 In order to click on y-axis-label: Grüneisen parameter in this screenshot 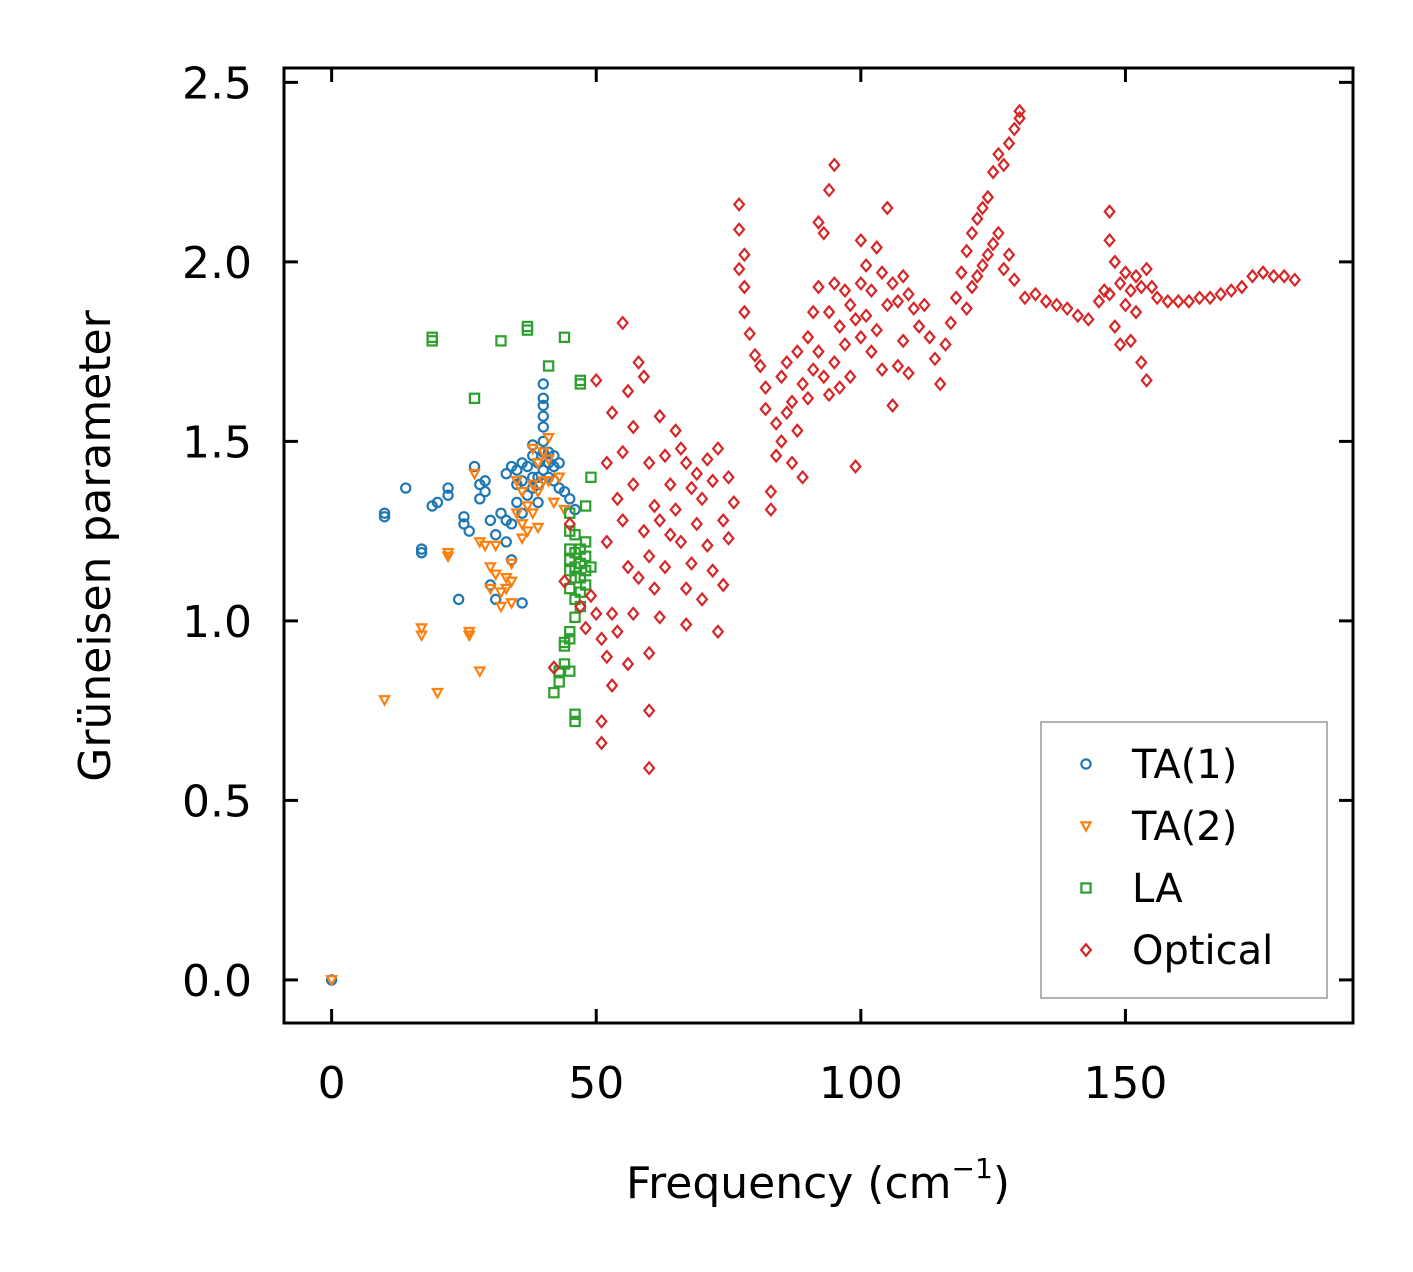, I will do `click(95, 545)`.